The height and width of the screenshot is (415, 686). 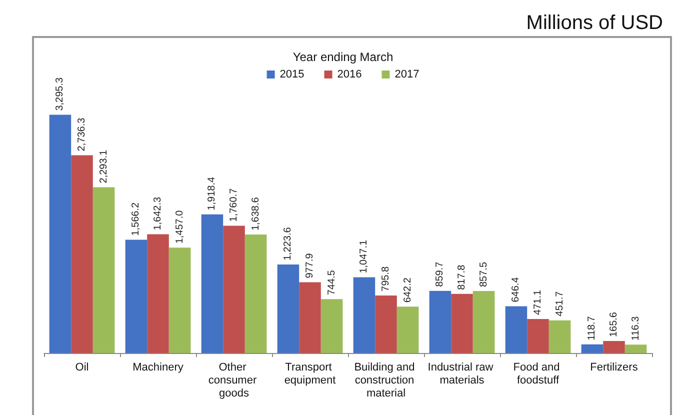 What do you see at coordinates (180, 227) in the screenshot?
I see `data-label: 1,457.0` at bounding box center [180, 227].